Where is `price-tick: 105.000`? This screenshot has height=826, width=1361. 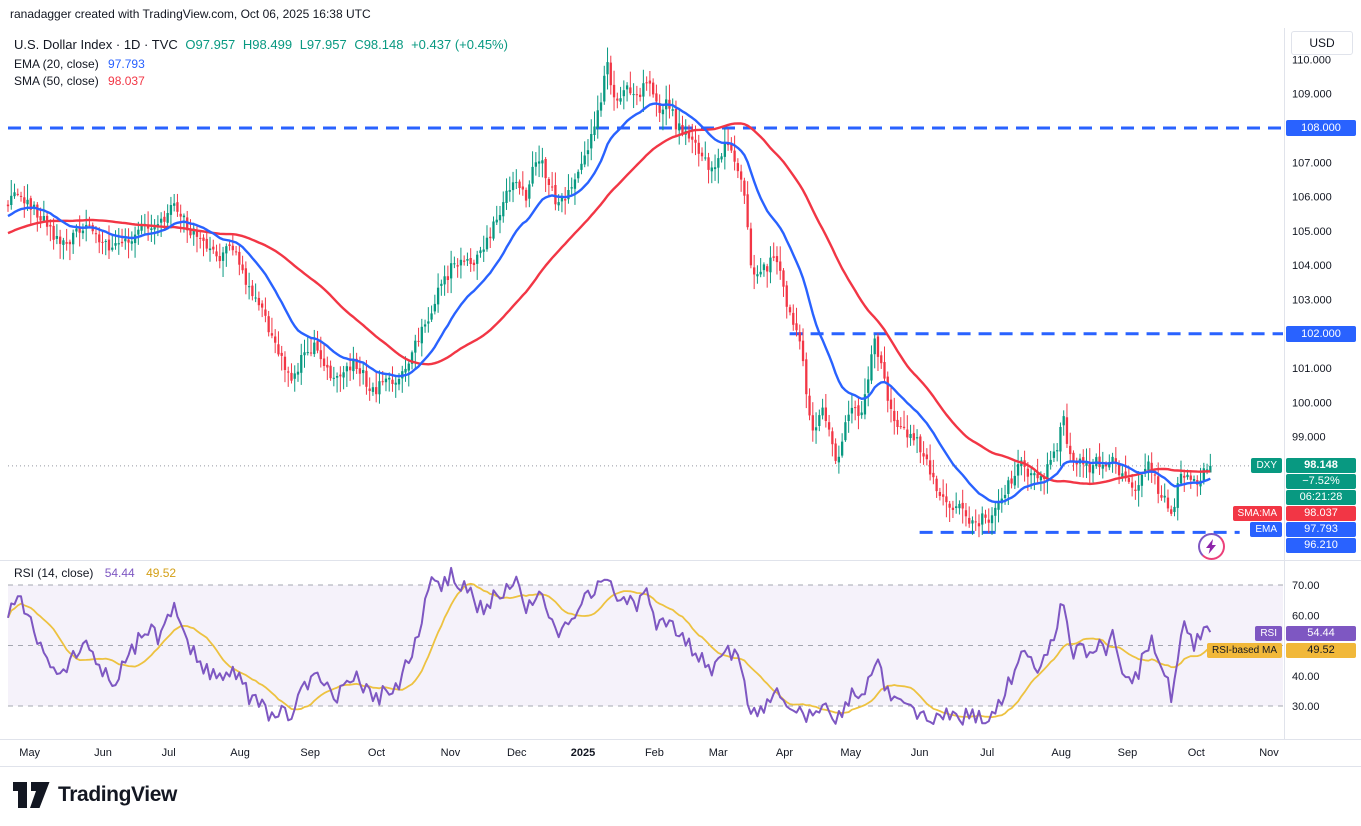 price-tick: 105.000 is located at coordinates (1312, 232).